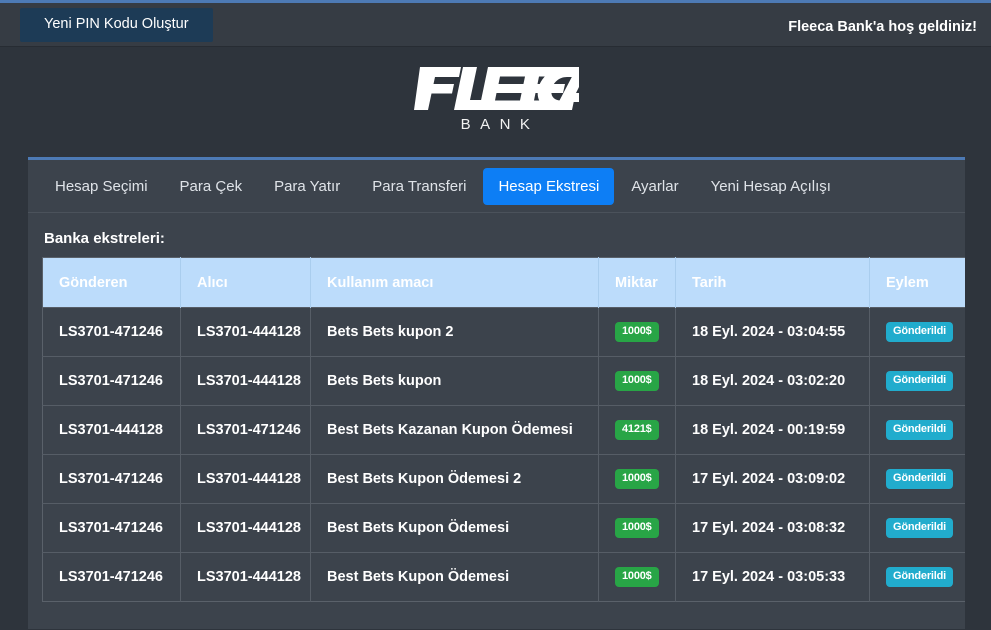 The image size is (991, 630). I want to click on cell-date: 17 Eyl. 2024 - 03:09:02, so click(772, 479).